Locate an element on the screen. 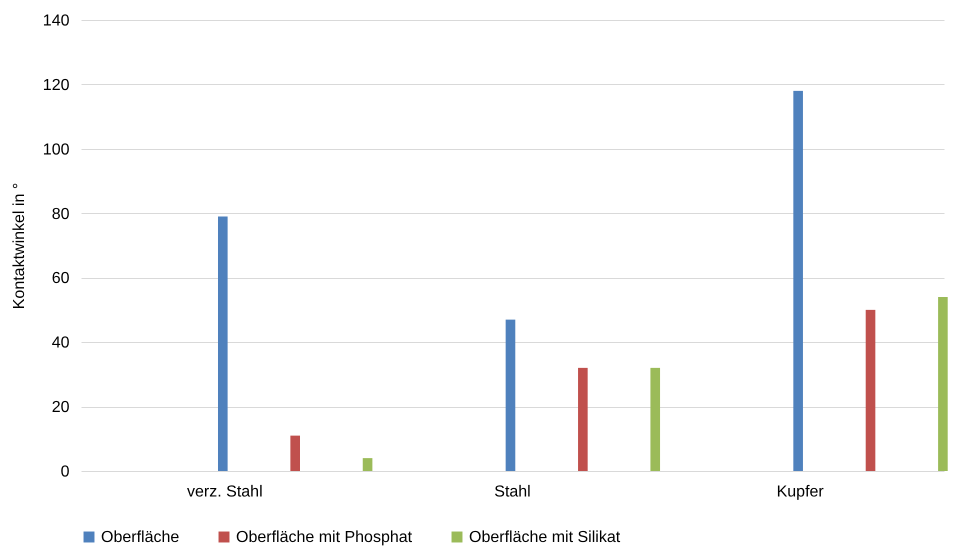 The image size is (957, 553). x-tick-label: Kupfer is located at coordinates (800, 492).